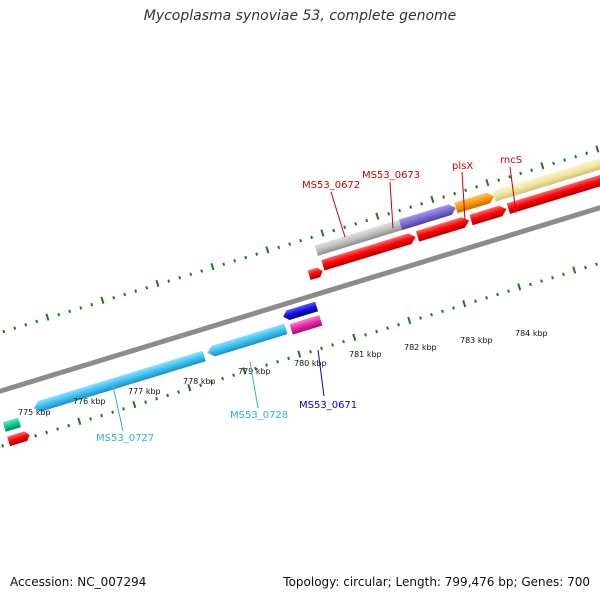 This screenshot has width=600, height=600. Describe the element at coordinates (19, 438) in the screenshot. I see `gene-red-edge` at that location.